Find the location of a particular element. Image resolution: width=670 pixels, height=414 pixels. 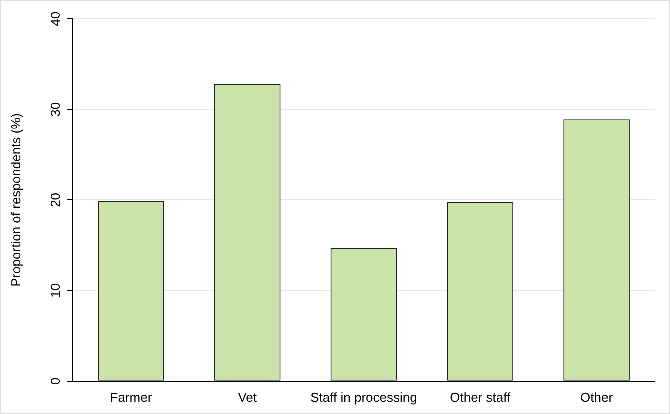

y-axis-title: Proportion of respondents (%) is located at coordinates (16, 200).